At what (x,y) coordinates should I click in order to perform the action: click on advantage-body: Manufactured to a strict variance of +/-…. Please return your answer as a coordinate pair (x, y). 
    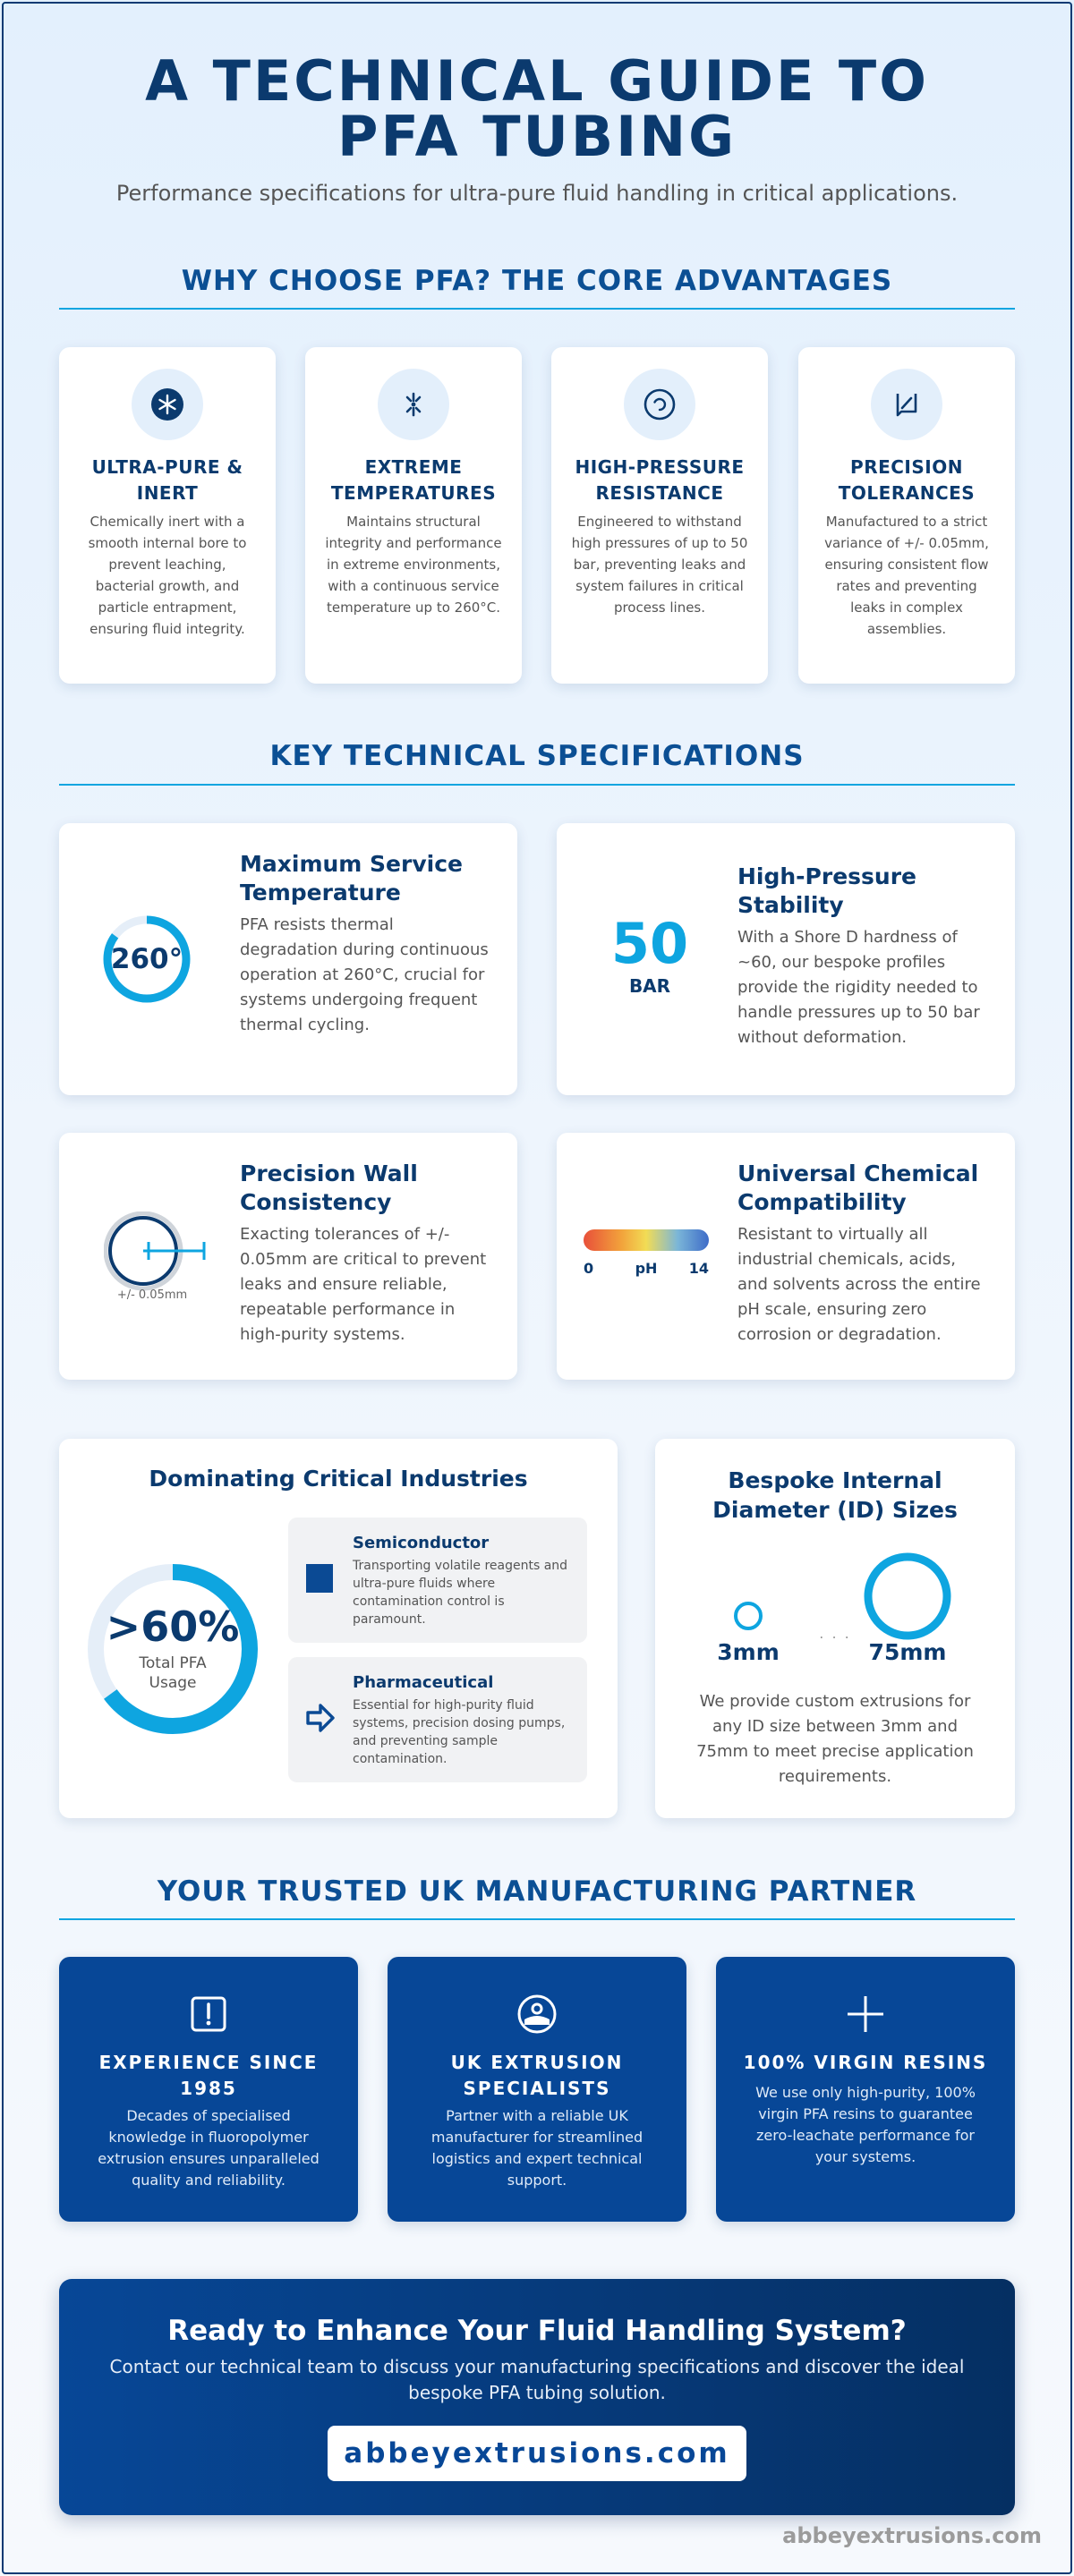
    Looking at the image, I should click on (906, 575).